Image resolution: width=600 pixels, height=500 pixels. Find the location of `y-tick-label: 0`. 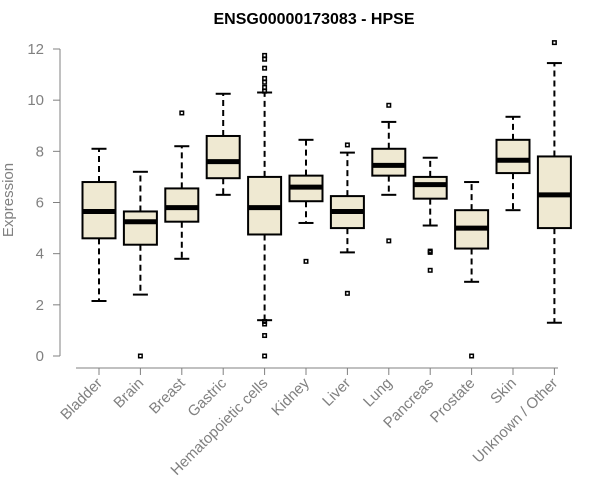

y-tick-label: 0 is located at coordinates (40, 356).